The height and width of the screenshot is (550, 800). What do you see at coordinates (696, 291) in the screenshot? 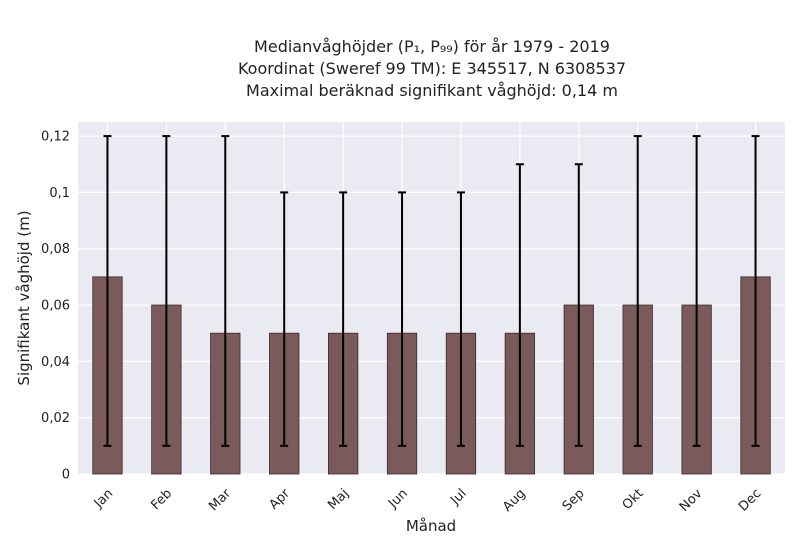
I see `error-bar-nov` at bounding box center [696, 291].